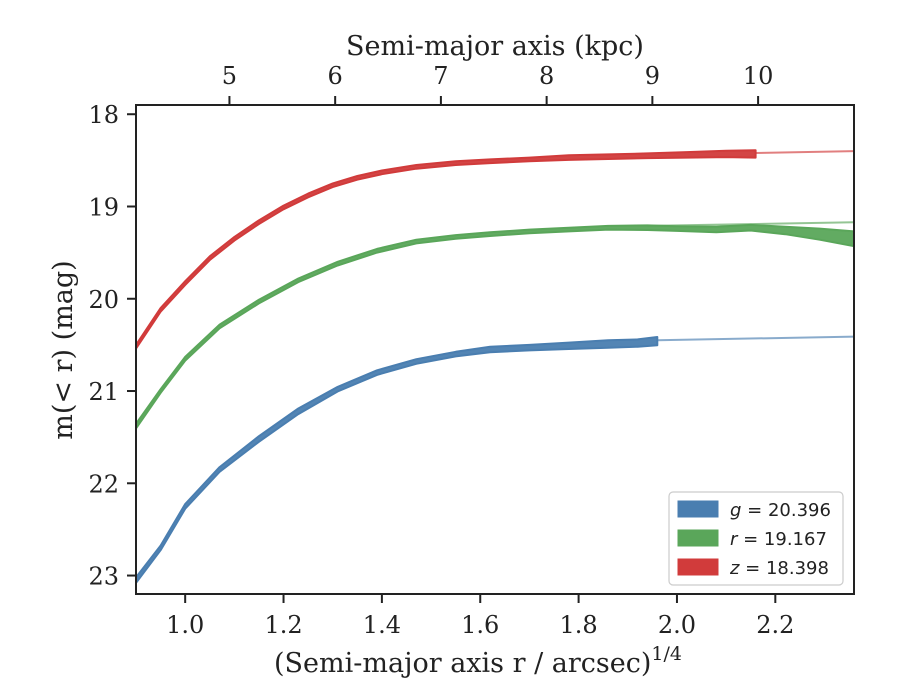  I want to click on x-axis-label-exponent: 1/4, so click(666, 654).